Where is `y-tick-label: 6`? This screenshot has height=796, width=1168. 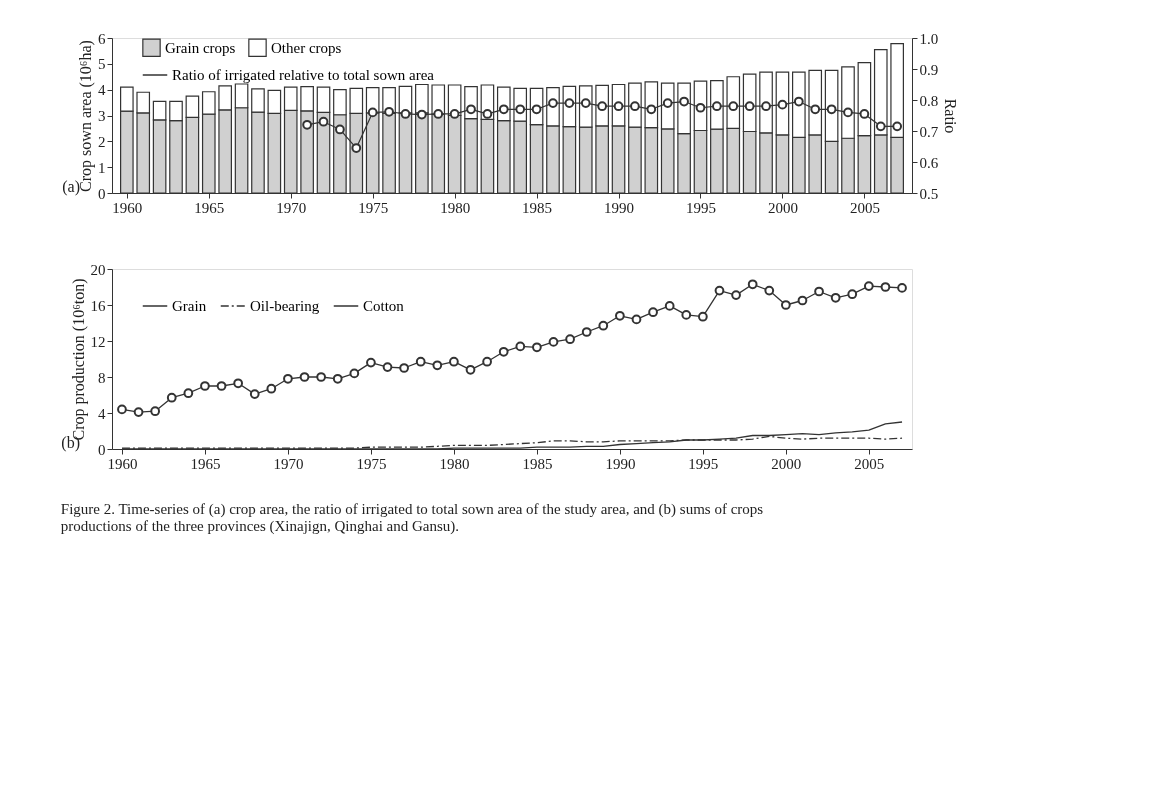 y-tick-label: 6 is located at coordinates (102, 38).